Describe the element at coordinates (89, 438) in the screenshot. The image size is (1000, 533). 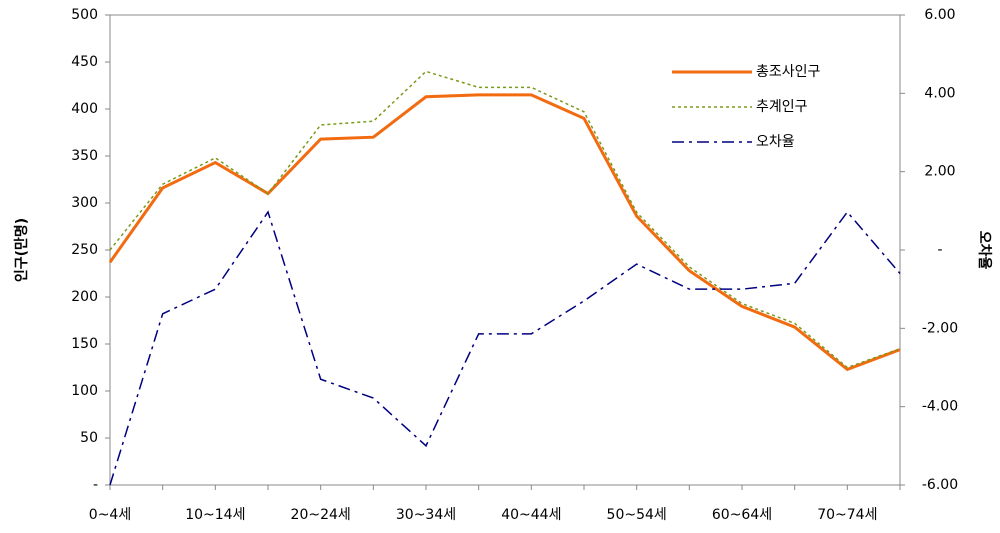
I see `y-tick-label: 50` at that location.